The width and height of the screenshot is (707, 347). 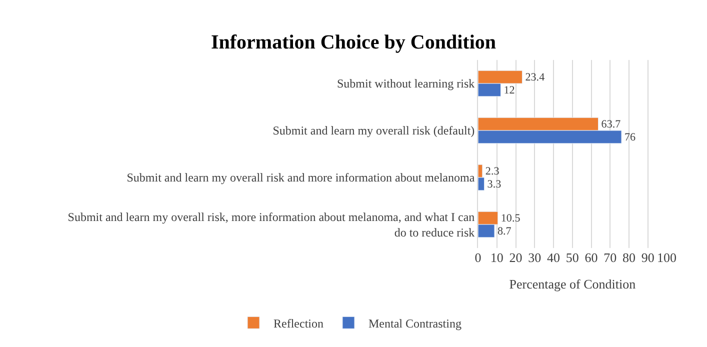 What do you see at coordinates (497, 257) in the screenshot?
I see `x-tick-label: 10` at bounding box center [497, 257].